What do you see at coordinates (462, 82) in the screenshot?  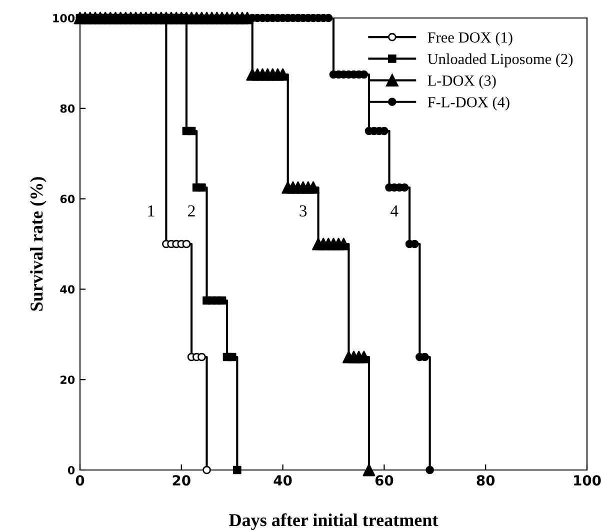 I see `legend-label: L-DOX (3)` at bounding box center [462, 82].